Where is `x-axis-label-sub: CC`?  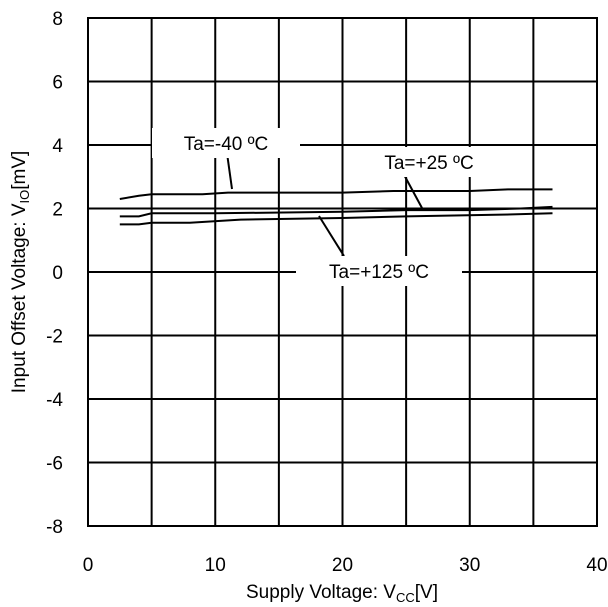
x-axis-label-sub: CC is located at coordinates (405, 597).